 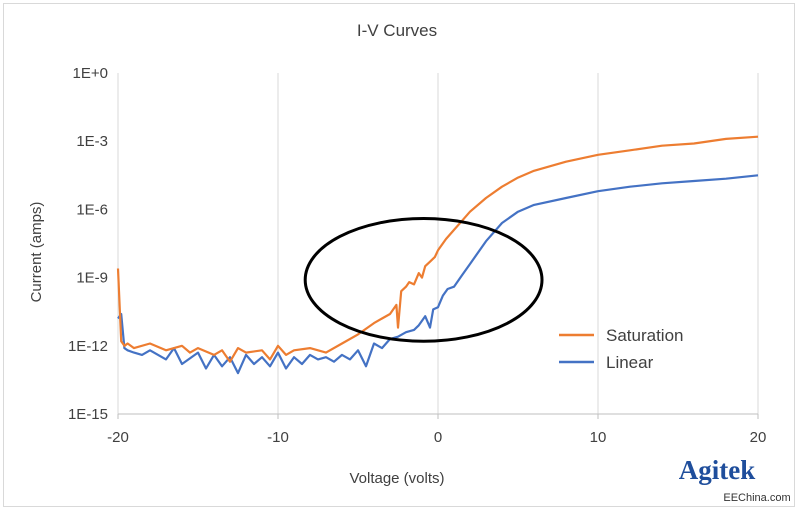 I want to click on x-axis-label: Voltage (volts), so click(x=396, y=478).